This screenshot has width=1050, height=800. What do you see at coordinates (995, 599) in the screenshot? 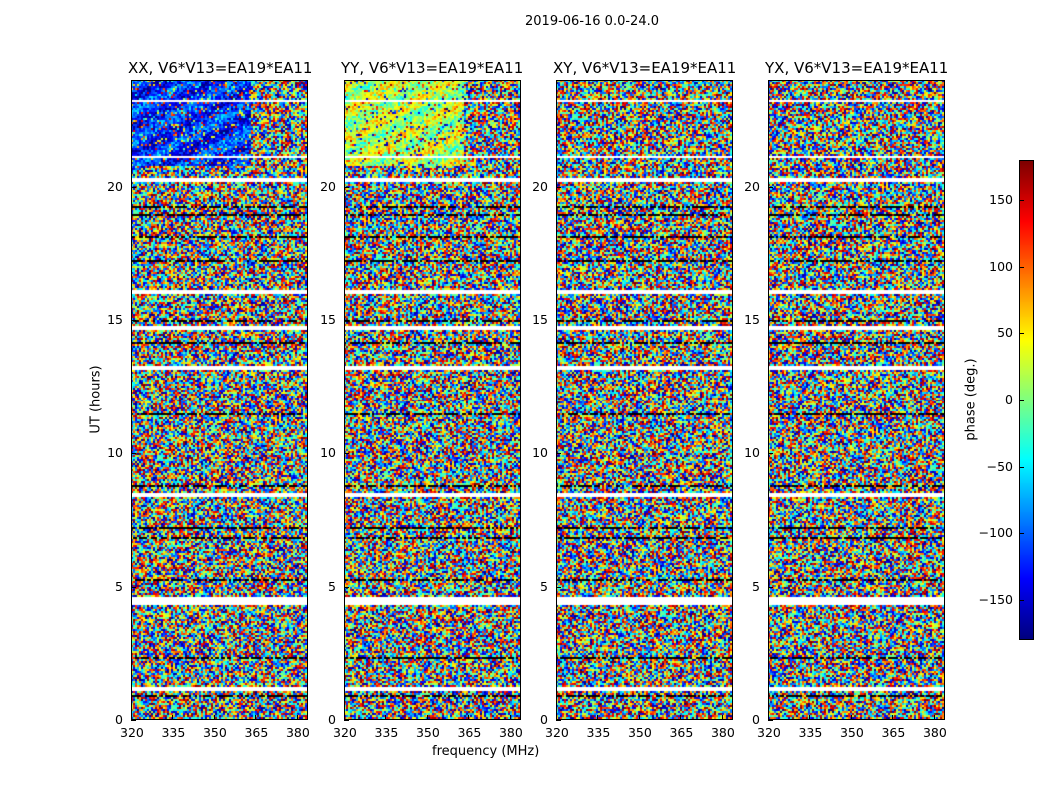
I see `colorbar-tick-label: −150` at bounding box center [995, 599].